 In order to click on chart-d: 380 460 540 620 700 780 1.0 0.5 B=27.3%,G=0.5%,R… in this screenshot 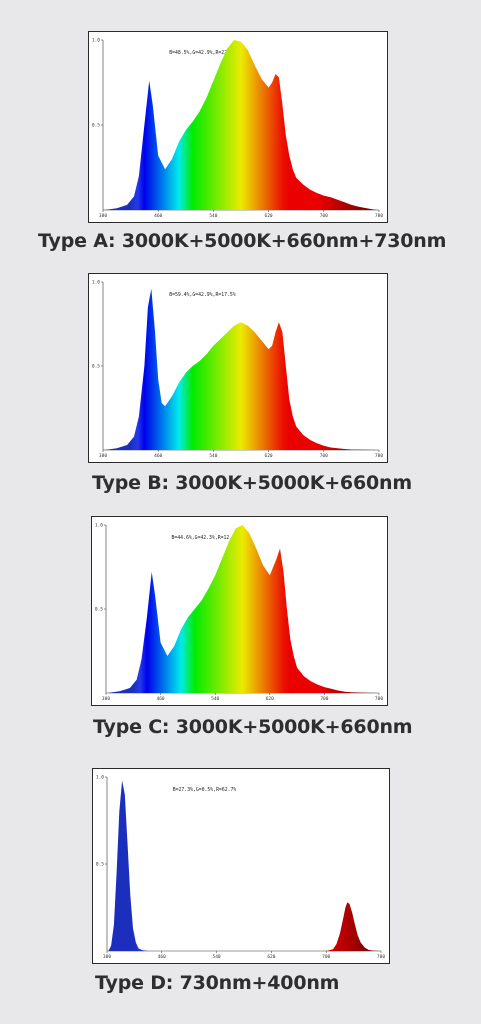, I will do `click(241, 866)`.